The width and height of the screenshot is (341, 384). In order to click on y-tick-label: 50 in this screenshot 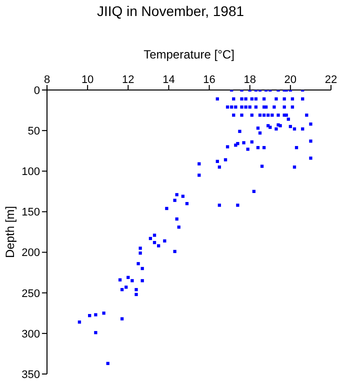, I will do `click(34, 131)`.